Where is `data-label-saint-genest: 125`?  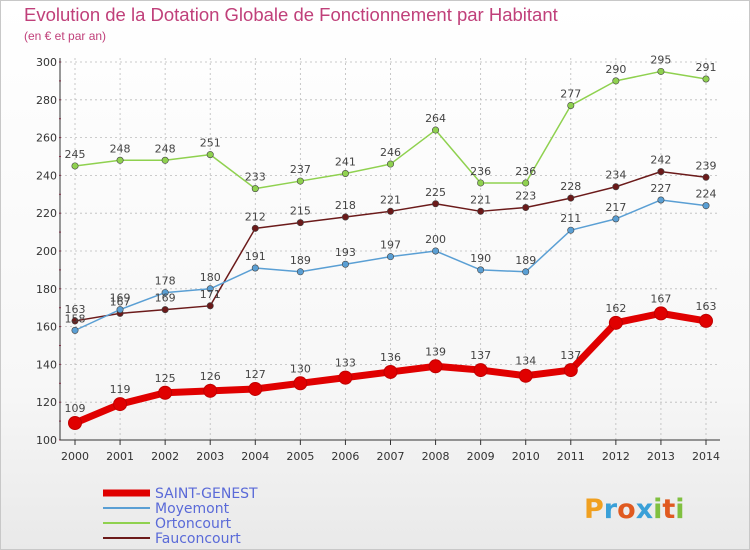 data-label-saint-genest: 125 is located at coordinates (165, 378).